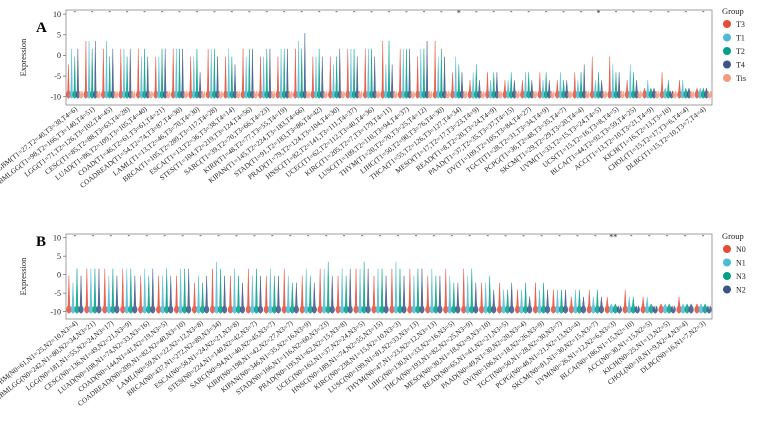 This screenshot has height=435, width=777. What do you see at coordinates (613, 237) in the screenshot?
I see `significance-label: **` at bounding box center [613, 237].